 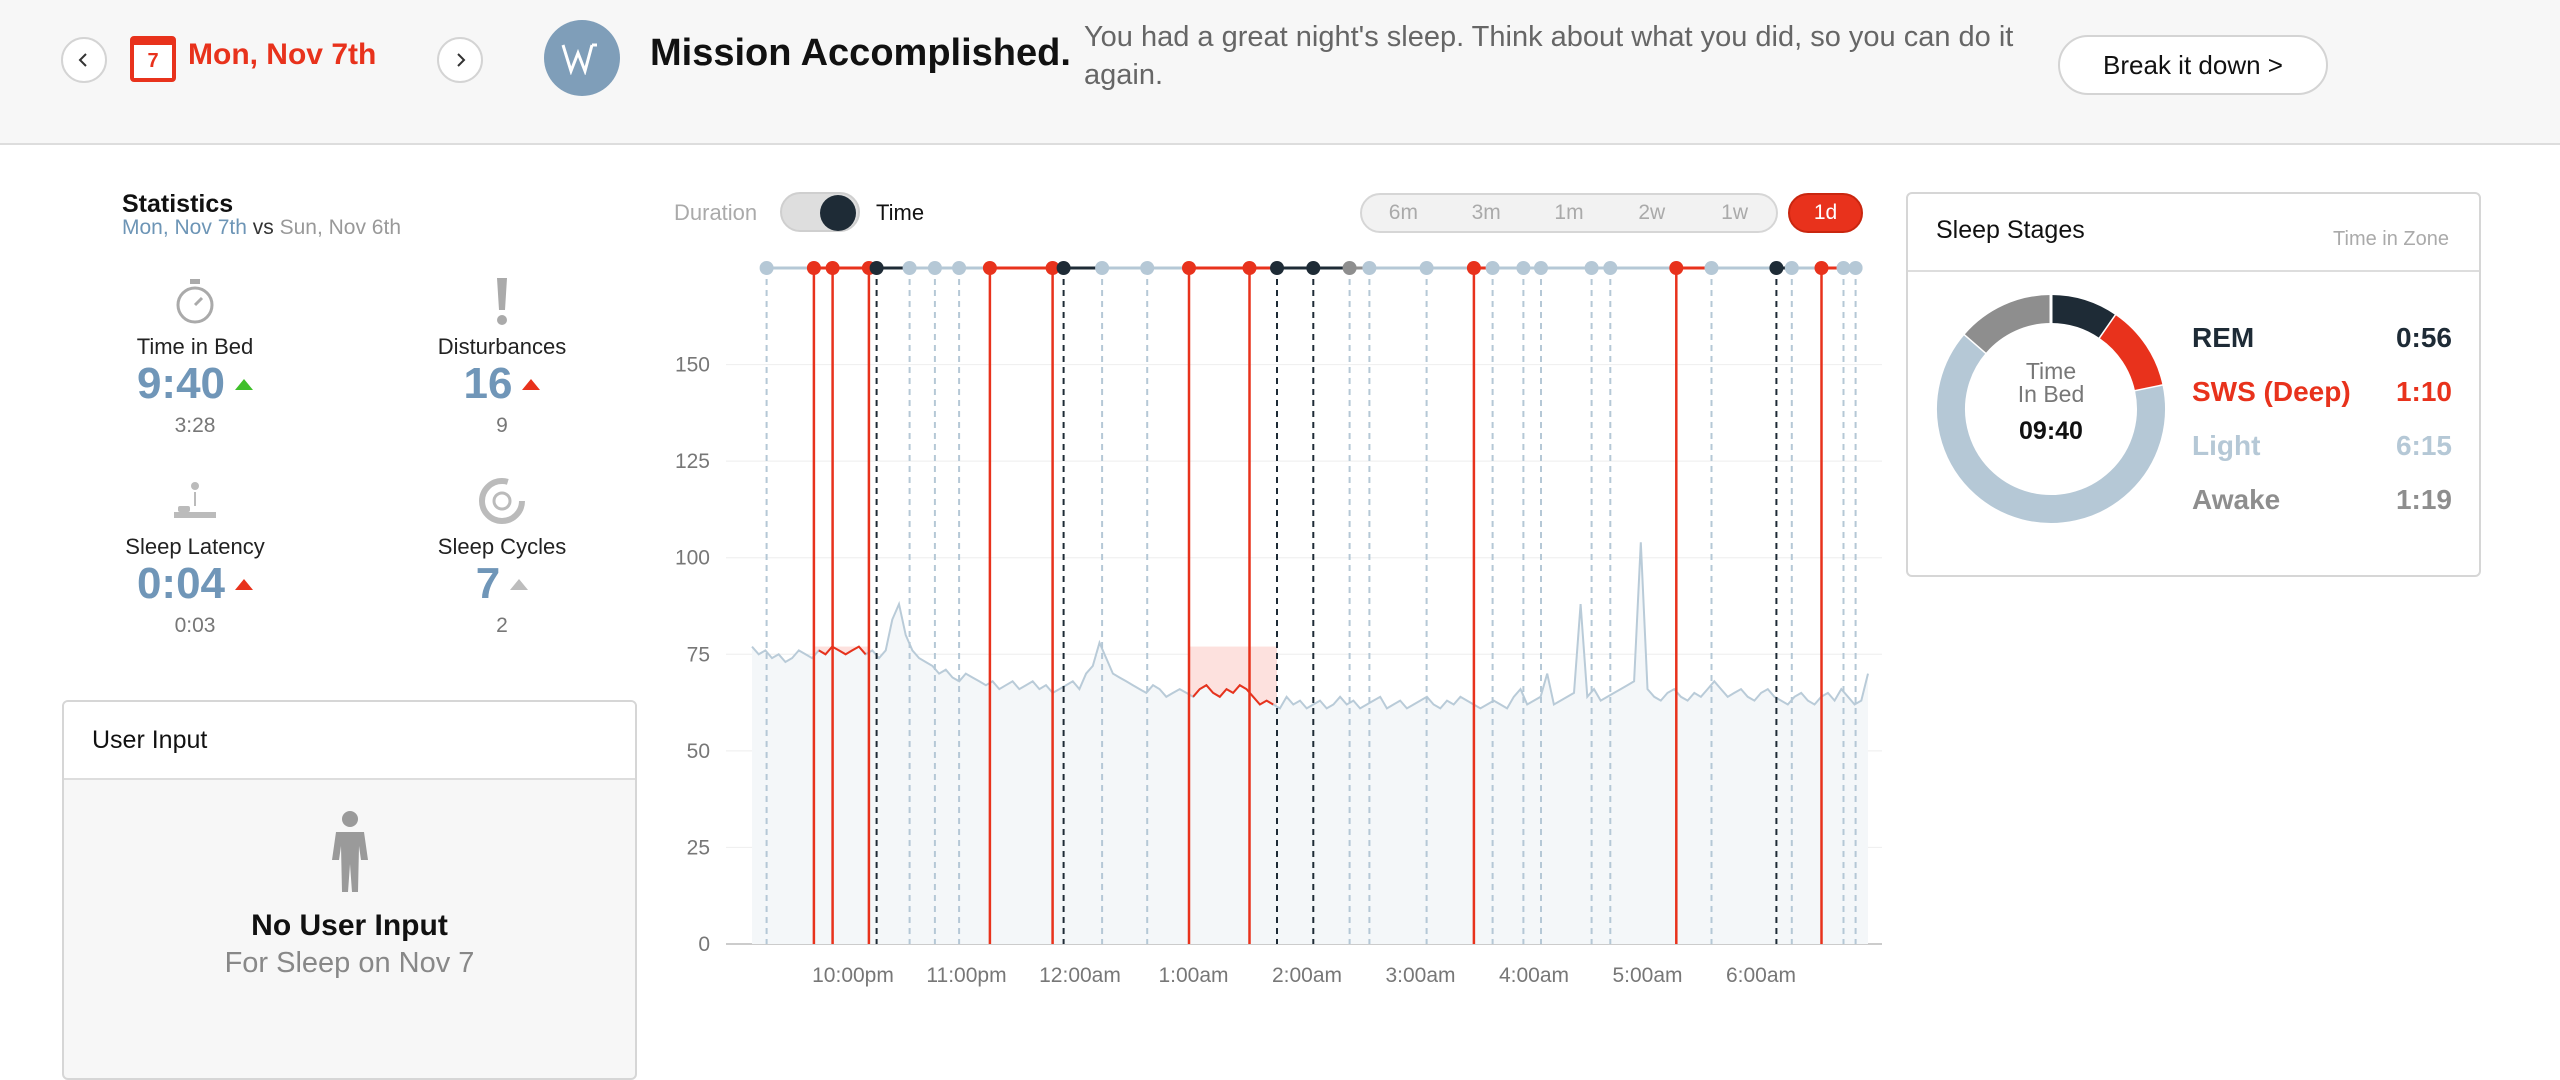 What do you see at coordinates (860, 53) in the screenshot?
I see `mission-title: Mission Accomplished.` at bounding box center [860, 53].